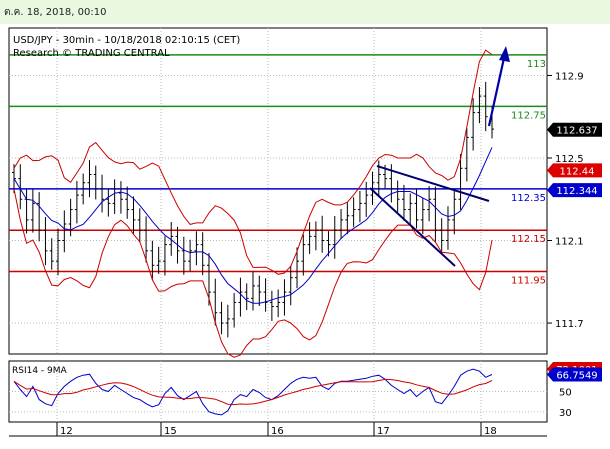  What do you see at coordinates (565, 413) in the screenshot?
I see `rsi-y-tick-label: 30` at bounding box center [565, 413].